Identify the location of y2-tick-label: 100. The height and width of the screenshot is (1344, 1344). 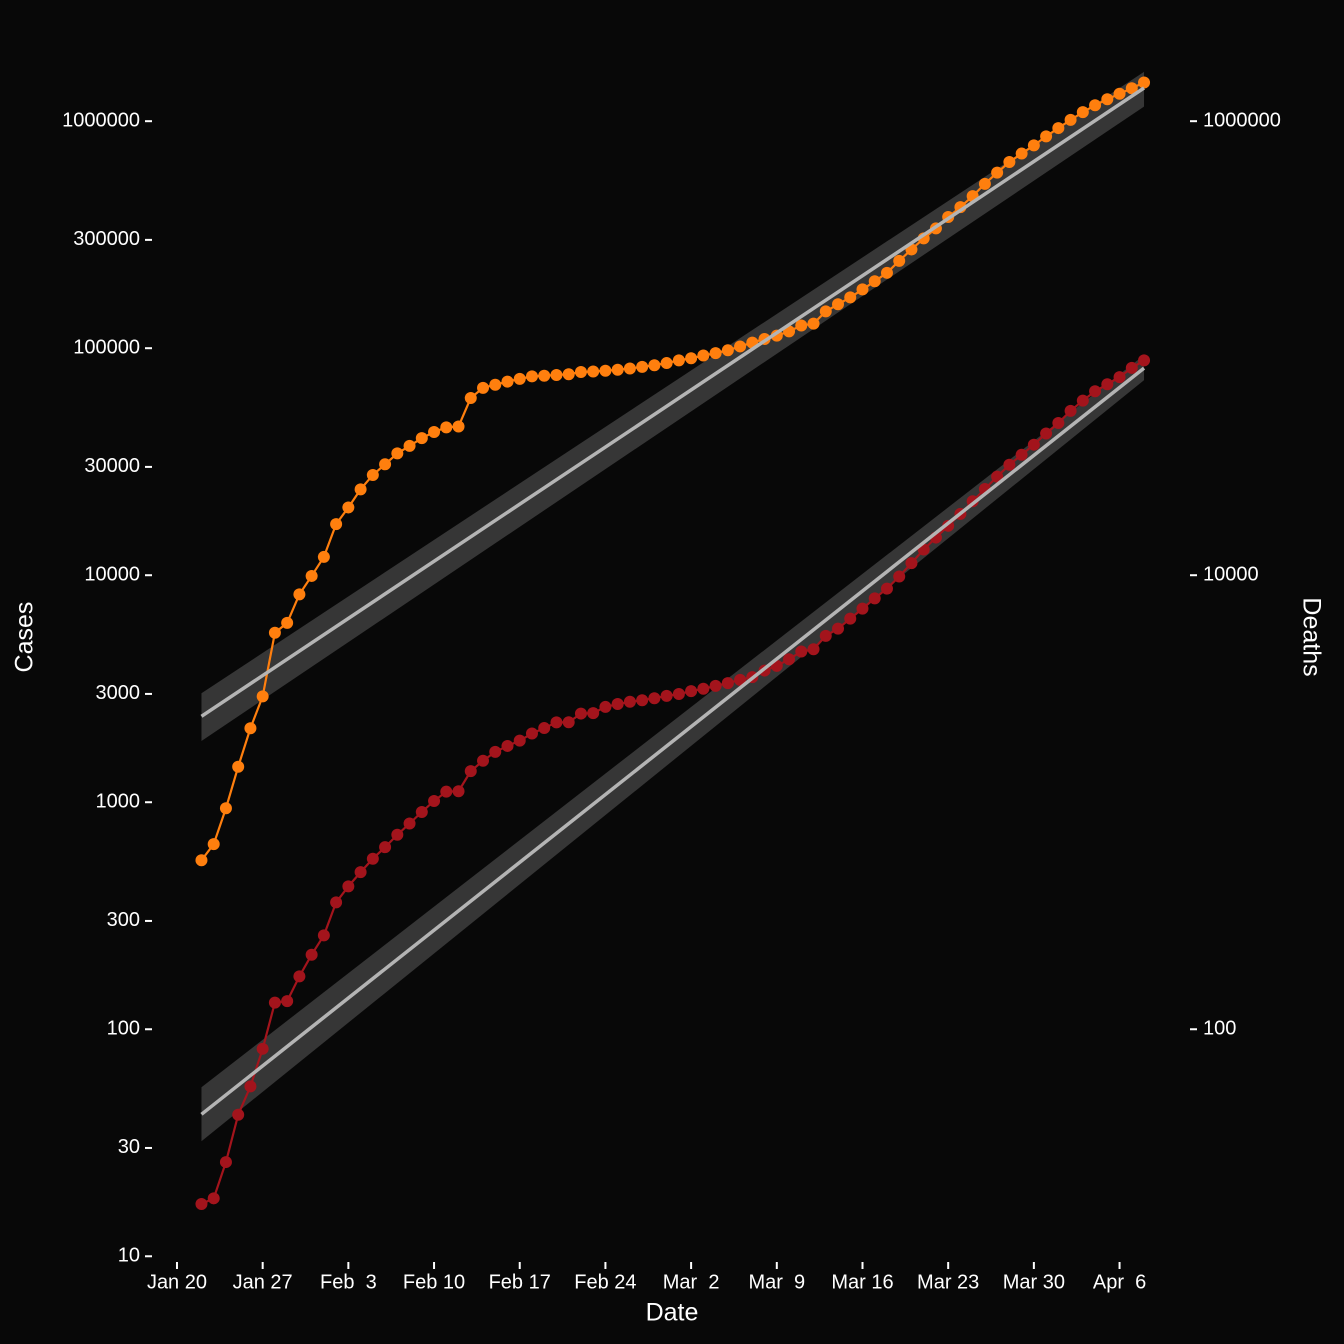
(1219, 1029).